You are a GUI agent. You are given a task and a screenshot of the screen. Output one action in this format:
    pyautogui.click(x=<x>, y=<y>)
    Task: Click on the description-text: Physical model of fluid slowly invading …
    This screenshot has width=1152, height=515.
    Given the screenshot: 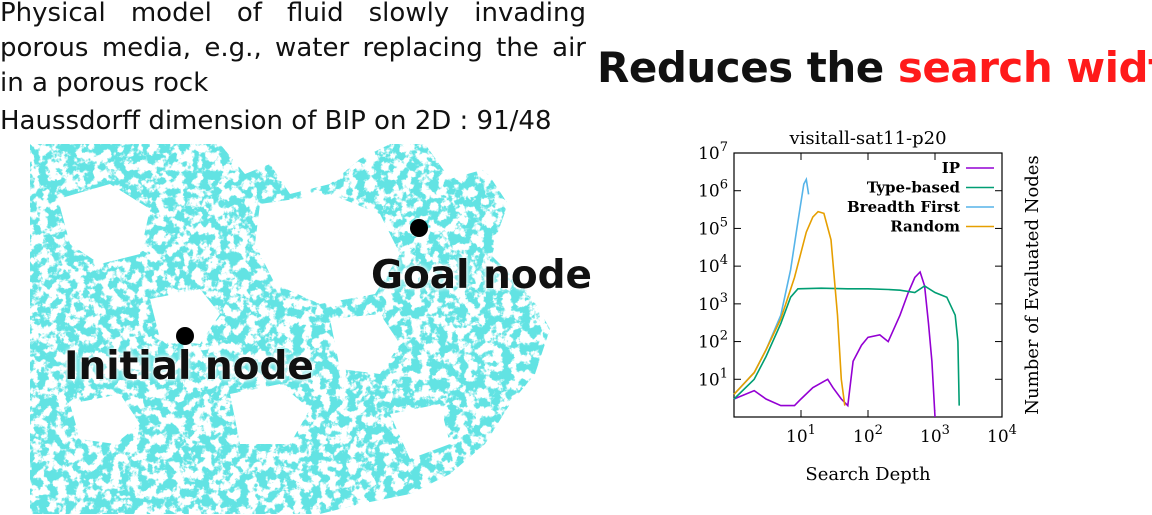 What is the action you would take?
    pyautogui.click(x=293, y=49)
    